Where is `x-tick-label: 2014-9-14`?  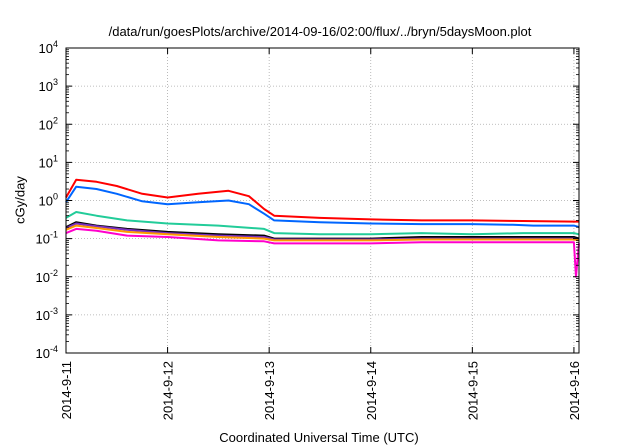 x-tick-label: 2014-9-14 is located at coordinates (371, 390).